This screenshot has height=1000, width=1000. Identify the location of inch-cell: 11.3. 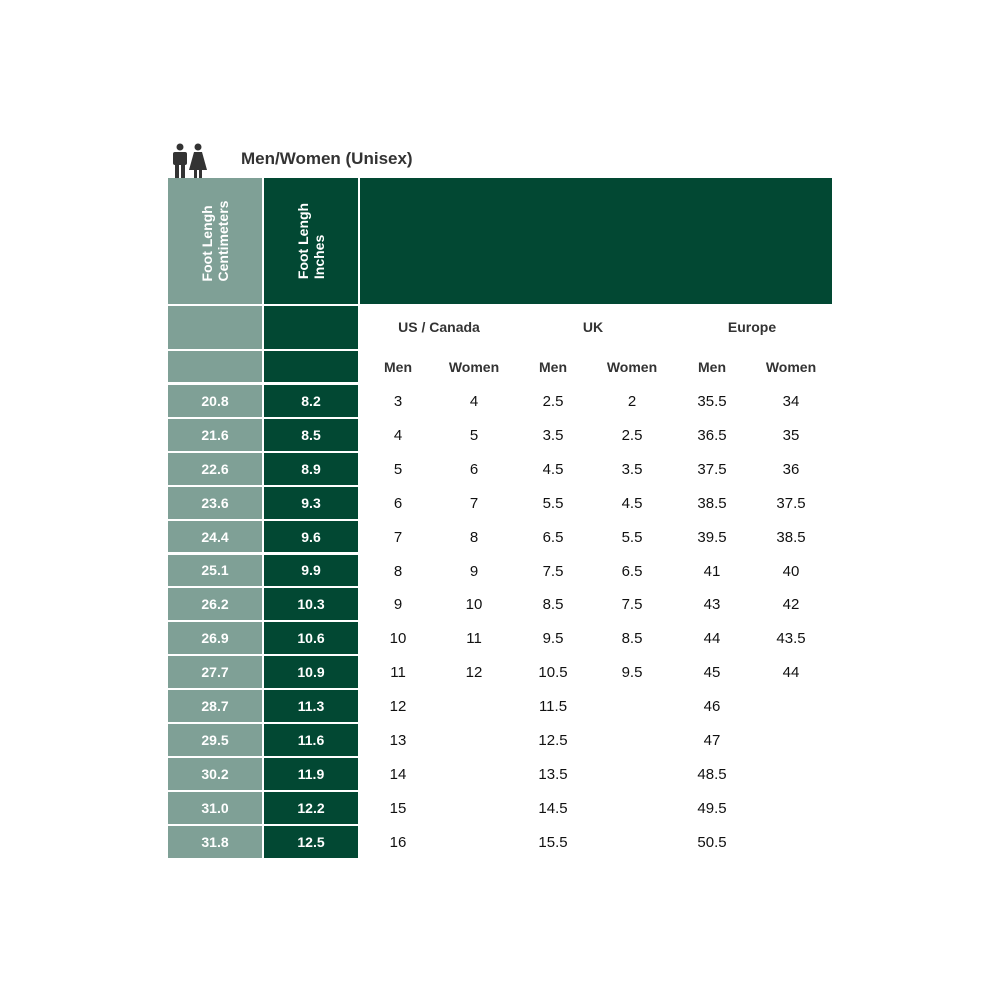
(311, 706).